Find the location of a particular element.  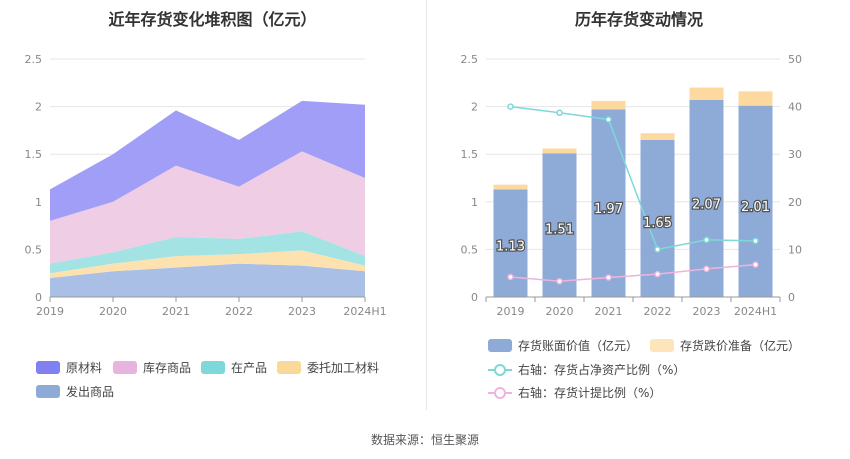

bar-value-label: 2.07 is located at coordinates (706, 204).